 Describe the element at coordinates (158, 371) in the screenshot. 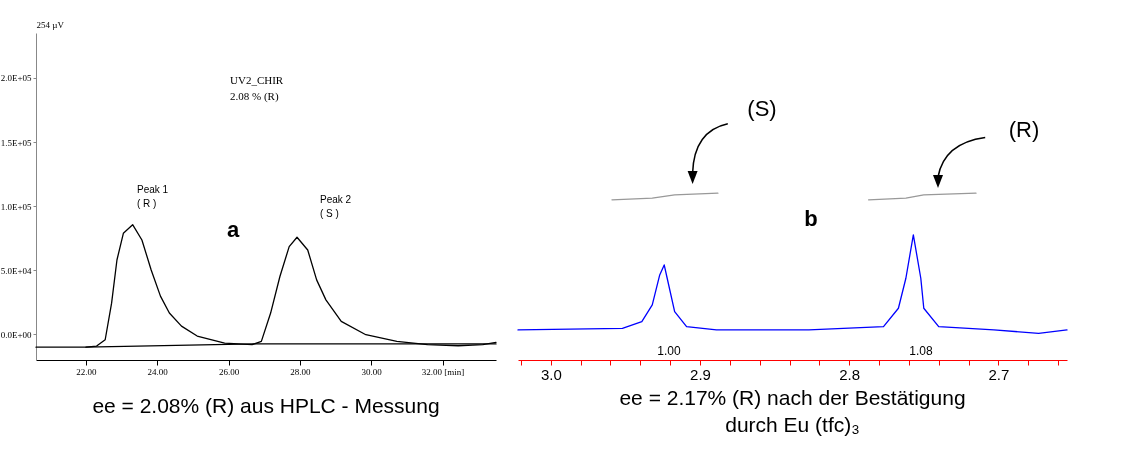

I see `x-tick-label: 24.00` at that location.